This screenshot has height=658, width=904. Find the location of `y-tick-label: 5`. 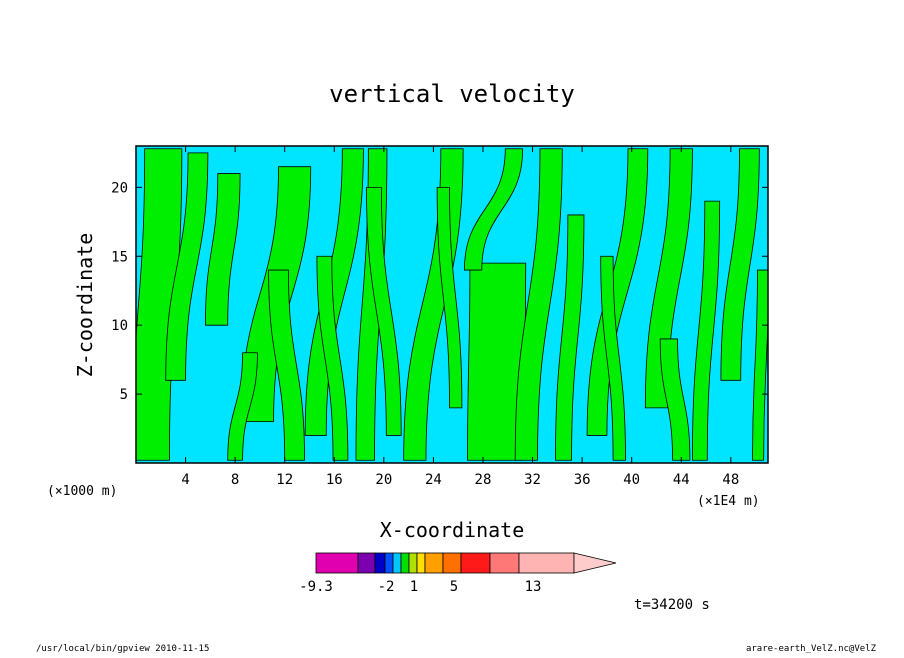

y-tick-label: 5 is located at coordinates (124, 395).